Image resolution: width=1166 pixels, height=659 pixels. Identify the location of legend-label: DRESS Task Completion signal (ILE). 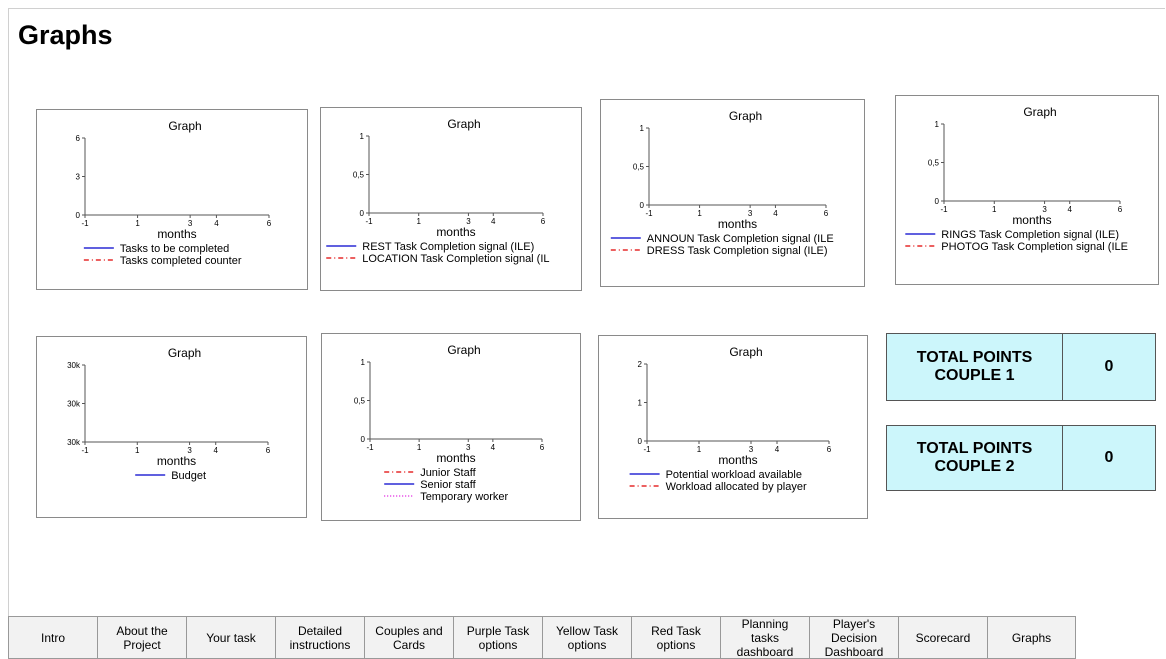
(737, 251).